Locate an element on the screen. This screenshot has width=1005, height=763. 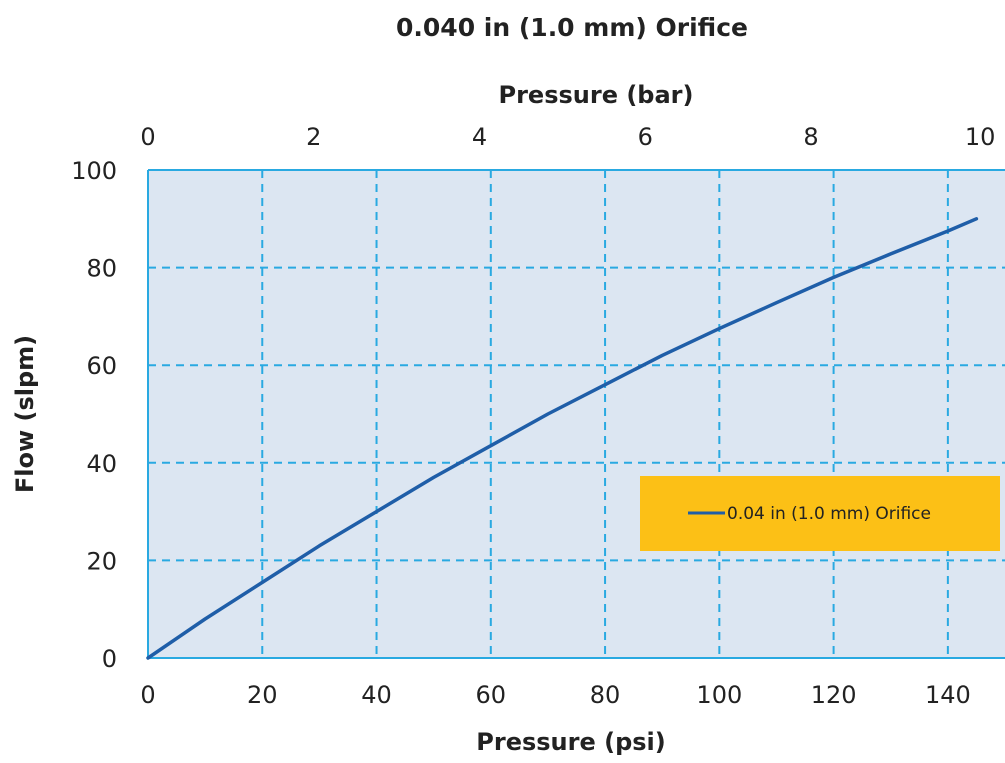
legend: 0.04 in (1.0 mm) Orifice is located at coordinates (820, 513).